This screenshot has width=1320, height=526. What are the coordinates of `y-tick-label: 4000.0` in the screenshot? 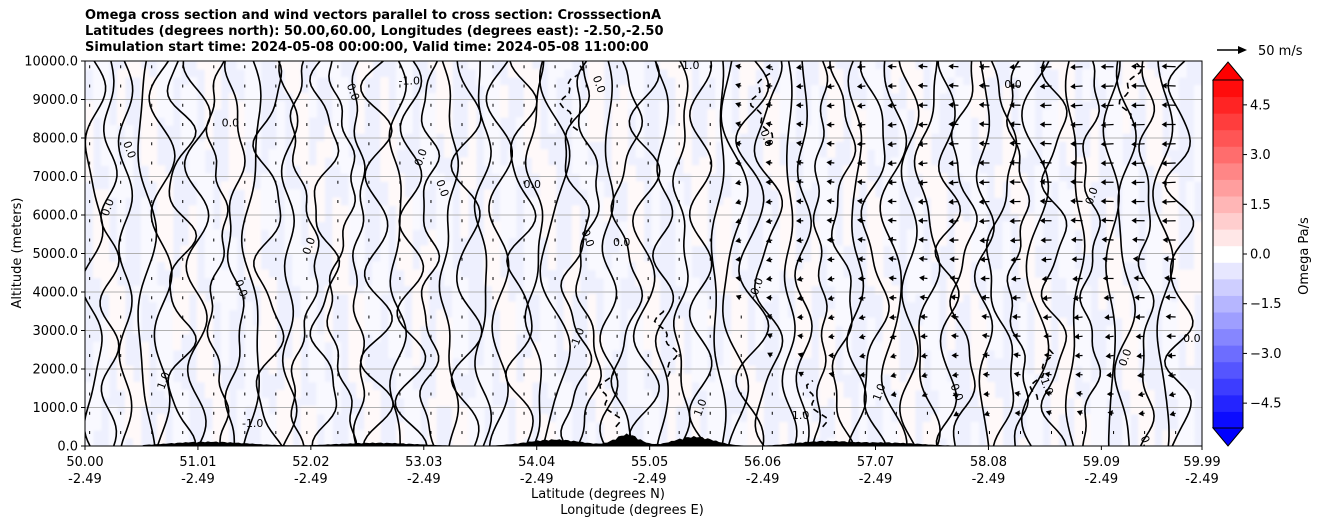 It's located at (56, 293).